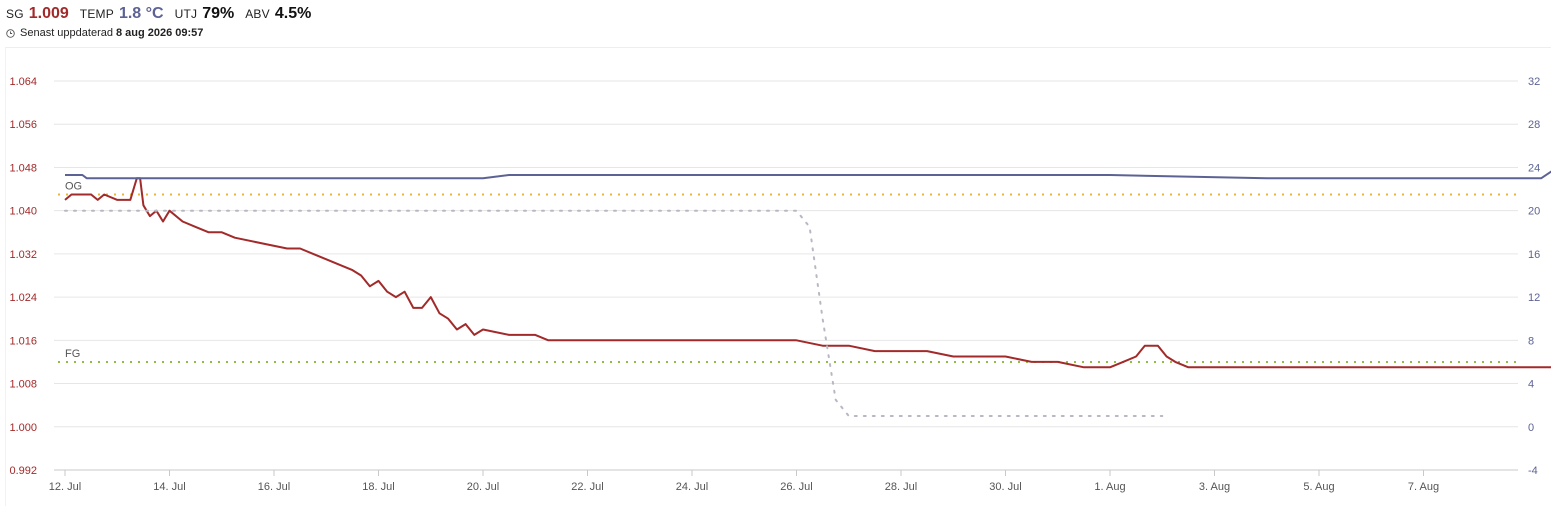  What do you see at coordinates (15, 14) in the screenshot?
I see `sg-label: SG` at bounding box center [15, 14].